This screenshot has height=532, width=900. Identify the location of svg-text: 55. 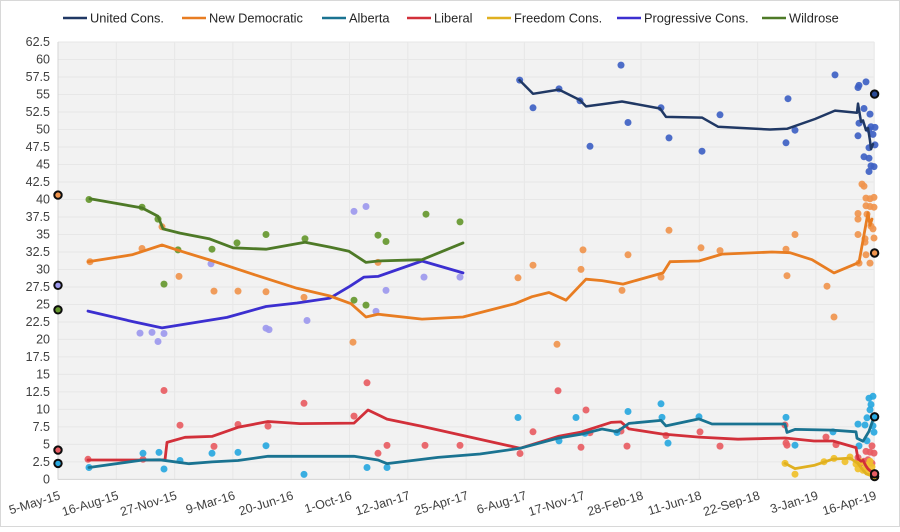
(43, 95).